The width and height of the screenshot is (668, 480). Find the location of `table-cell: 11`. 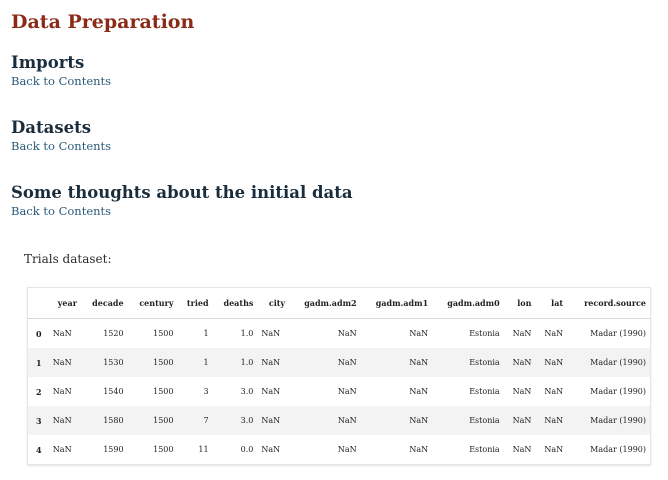

table-cell: 11 is located at coordinates (203, 449).